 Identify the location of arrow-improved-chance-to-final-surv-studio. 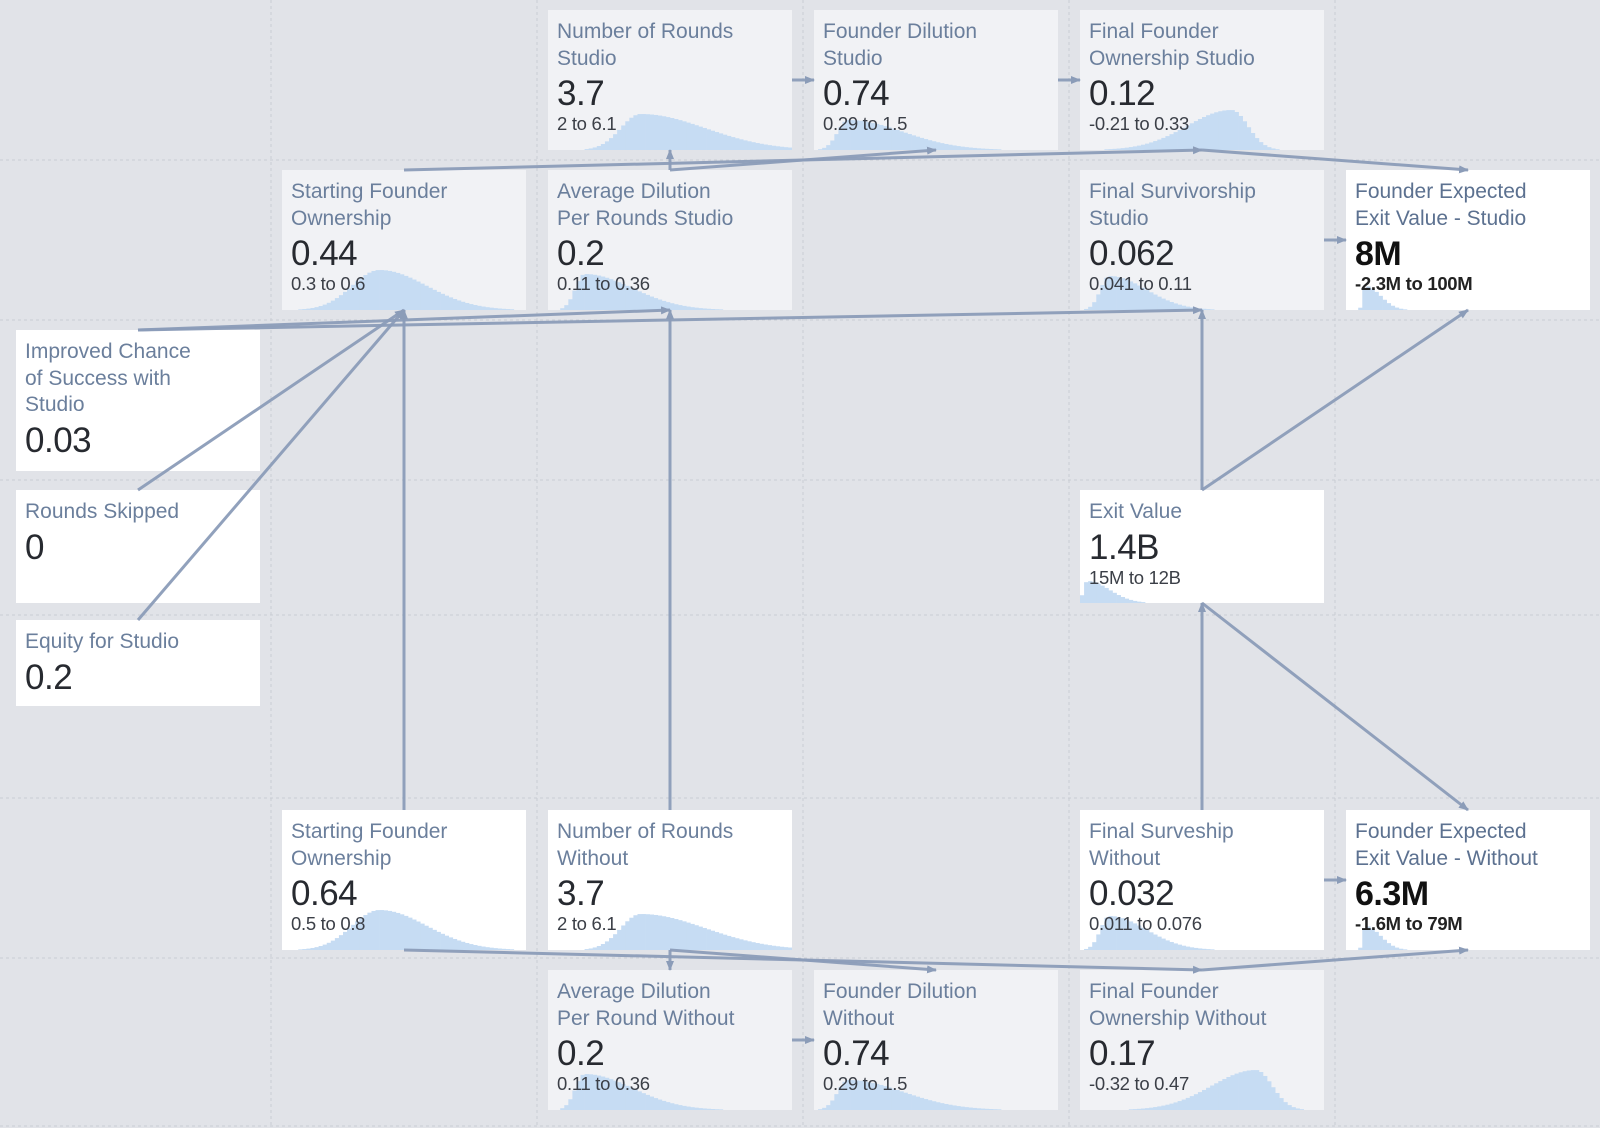
(670, 319).